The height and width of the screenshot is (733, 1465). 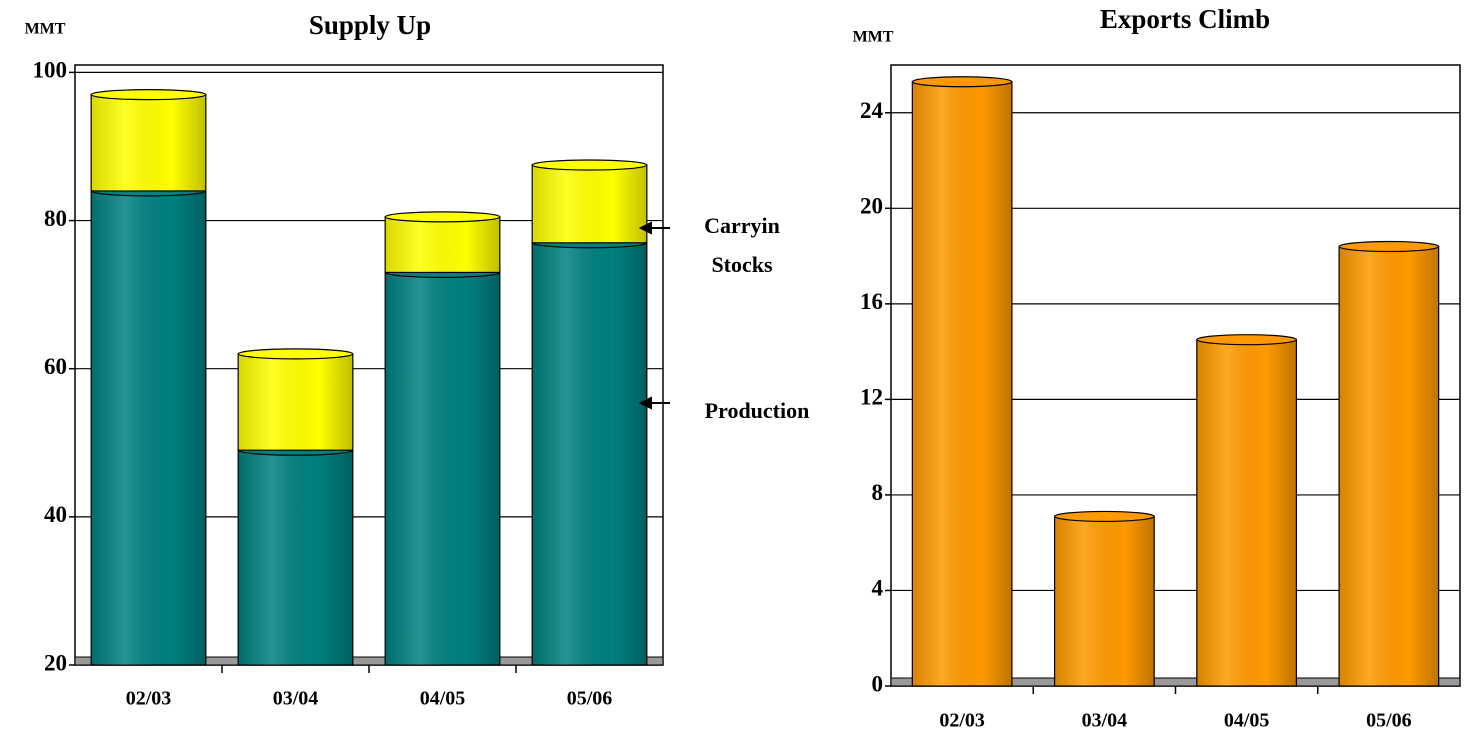 What do you see at coordinates (370, 25) in the screenshot?
I see `chart-title: Supply Up` at bounding box center [370, 25].